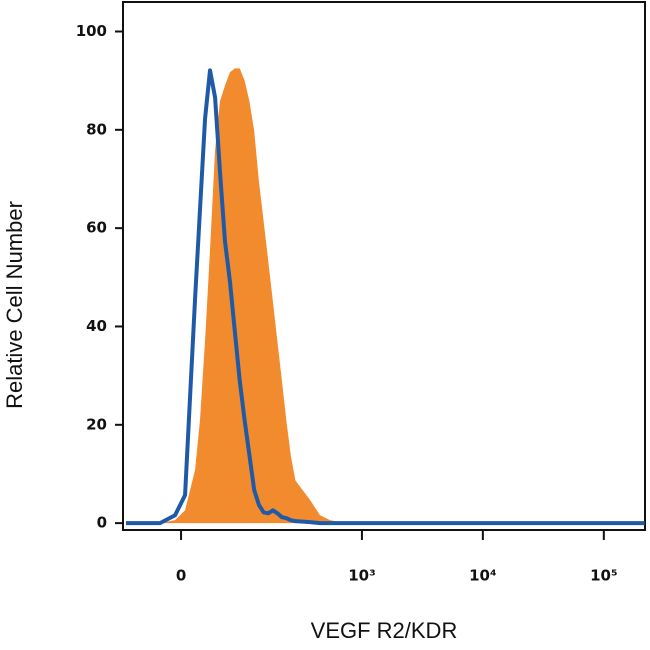 The height and width of the screenshot is (650, 650). What do you see at coordinates (96, 129) in the screenshot?
I see `y-tick-label: 80` at bounding box center [96, 129].